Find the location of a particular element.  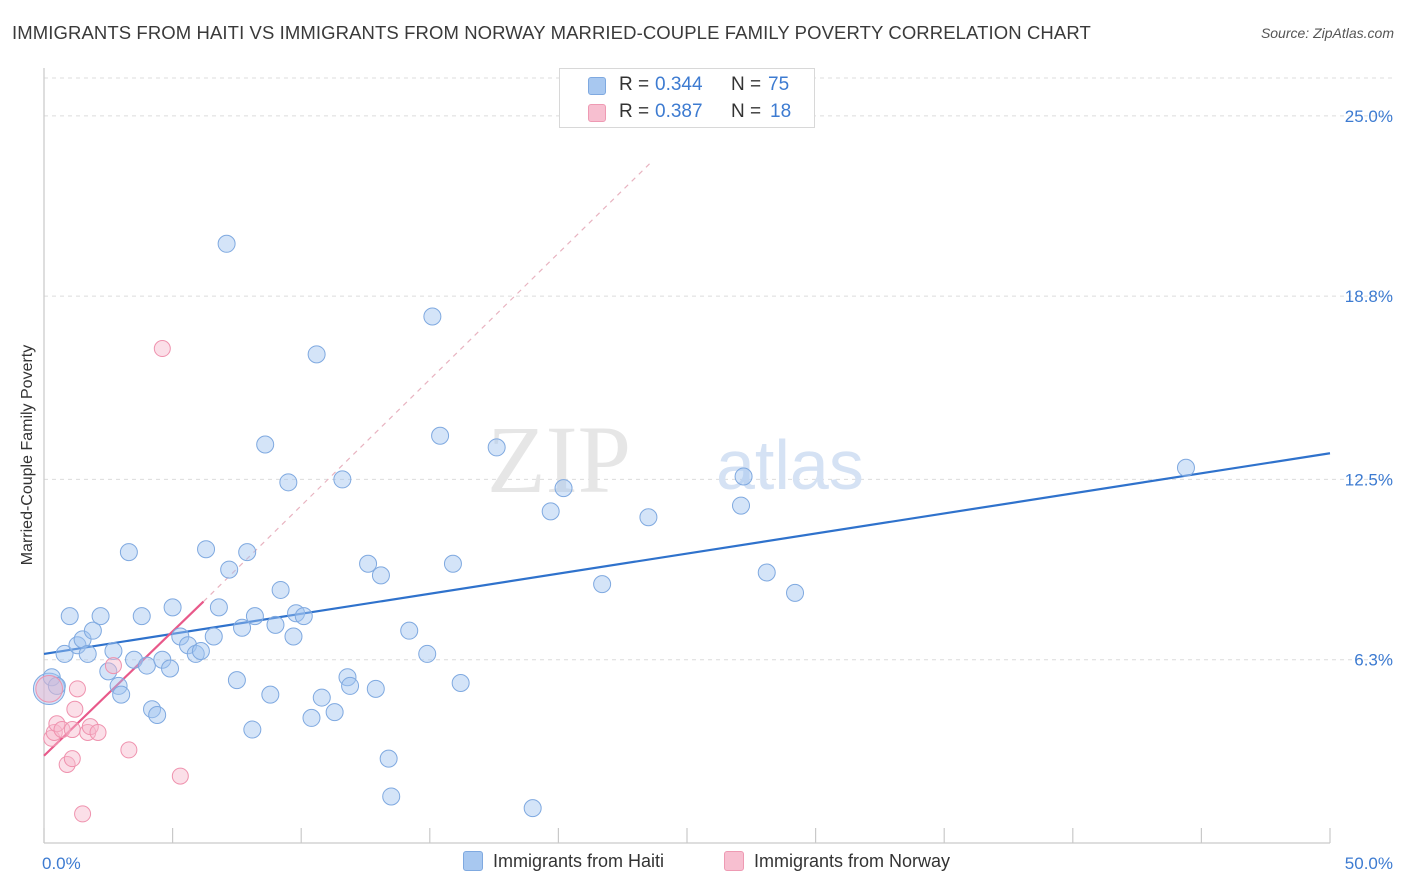

legend-label-haiti: Immigrants from Haiti is located at coordinates (579, 861).